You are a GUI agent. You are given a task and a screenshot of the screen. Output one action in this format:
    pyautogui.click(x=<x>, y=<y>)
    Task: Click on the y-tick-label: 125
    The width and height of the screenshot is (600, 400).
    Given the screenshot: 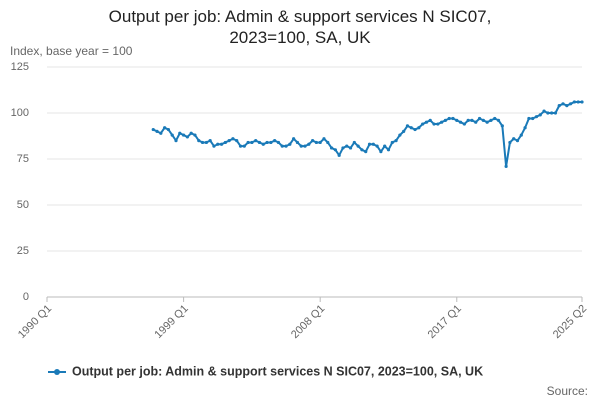 What is the action you would take?
    pyautogui.click(x=20, y=67)
    